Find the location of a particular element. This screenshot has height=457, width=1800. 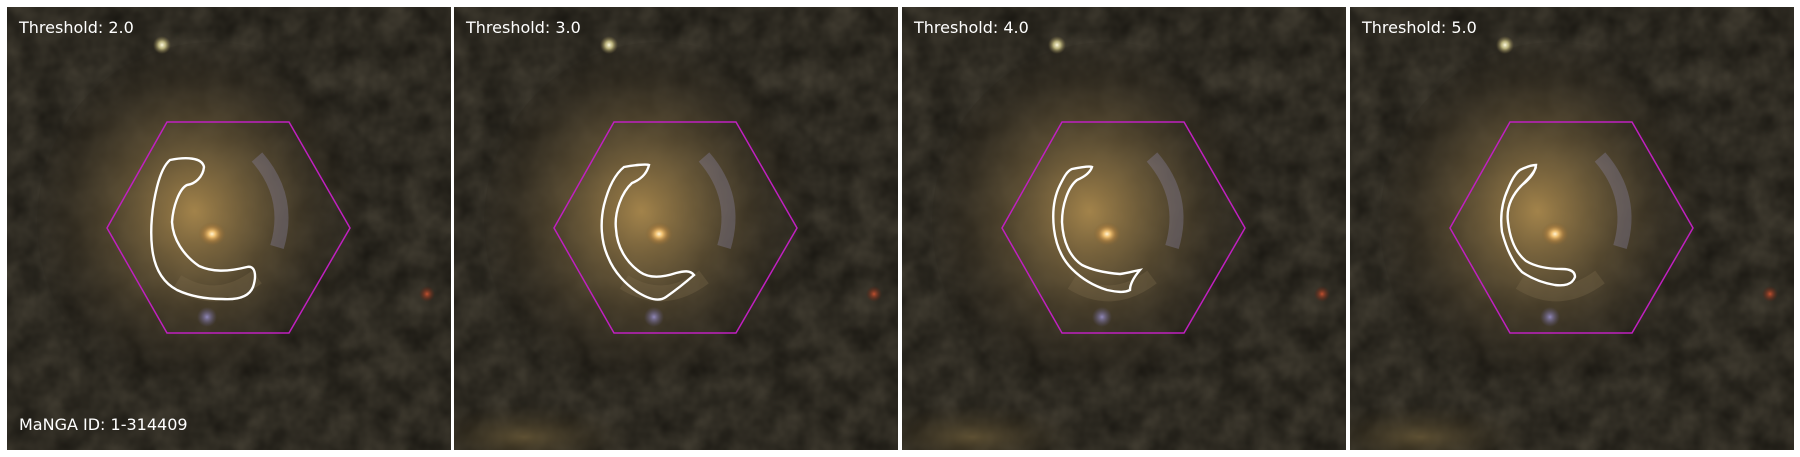

threshold-label: Threshold: 5.0 is located at coordinates (1419, 27).